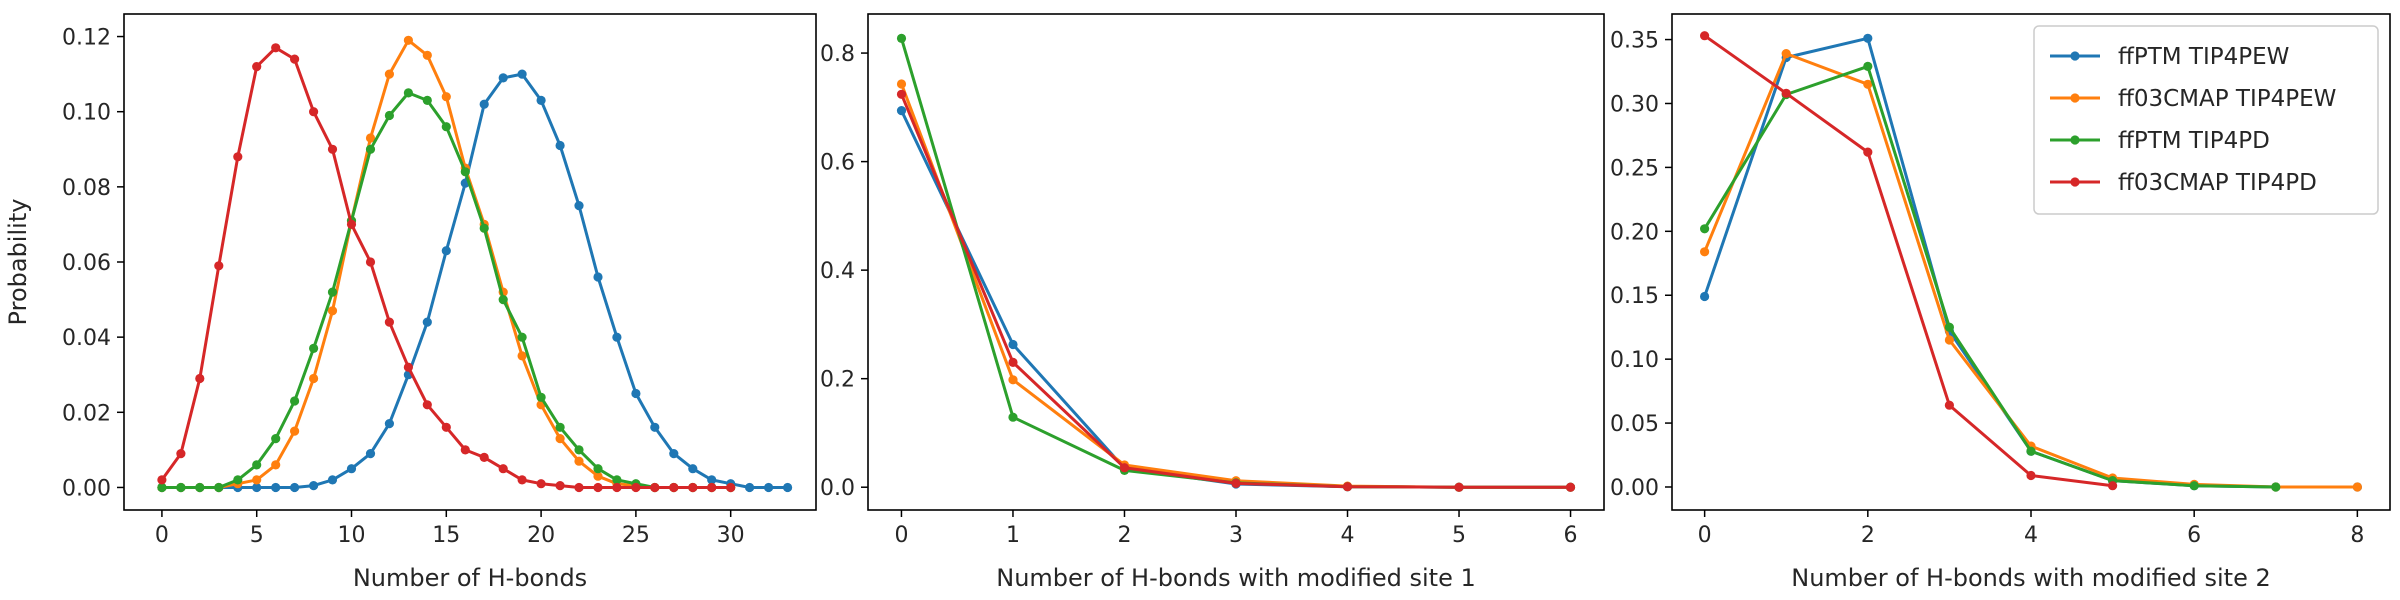  What do you see at coordinates (837, 271) in the screenshot?
I see `y-tick-label: 0.4` at bounding box center [837, 271].